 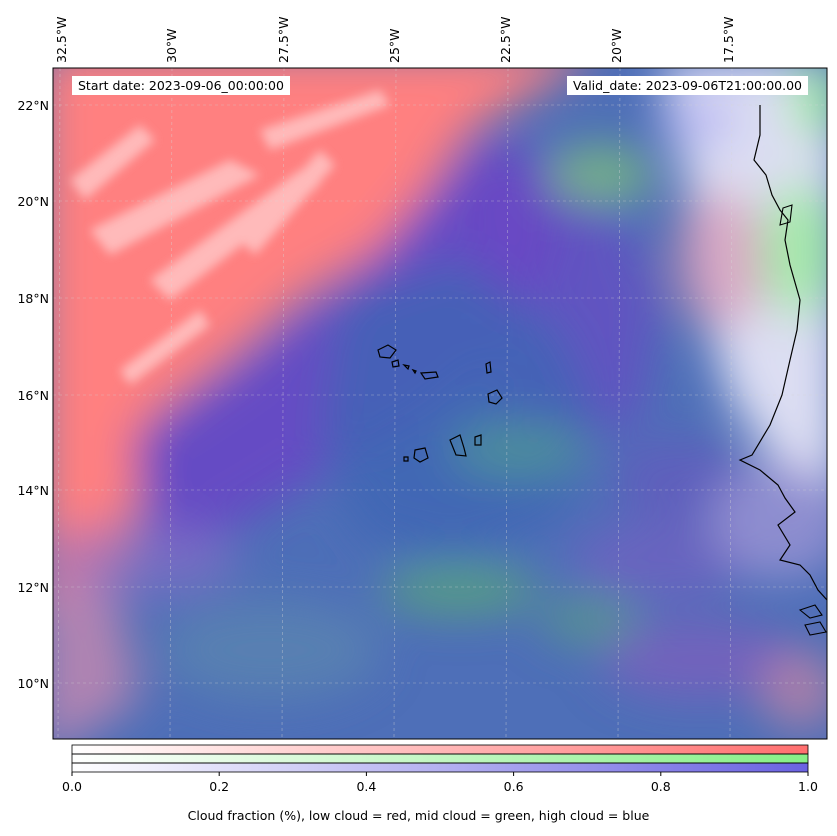 I want to click on latitude-label: 20°N, so click(x=33, y=201).